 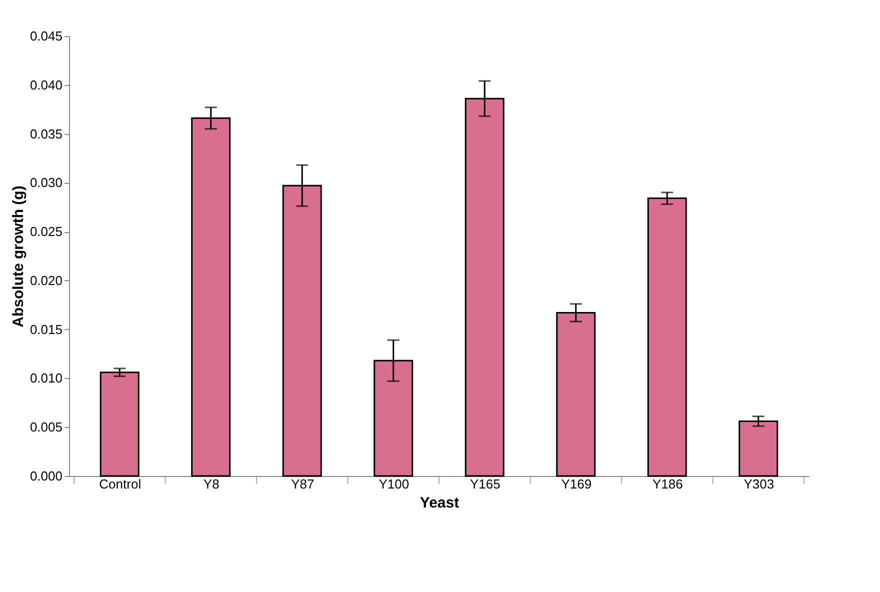 What do you see at coordinates (46, 134) in the screenshot?
I see `y-tick-label: 0.035` at bounding box center [46, 134].